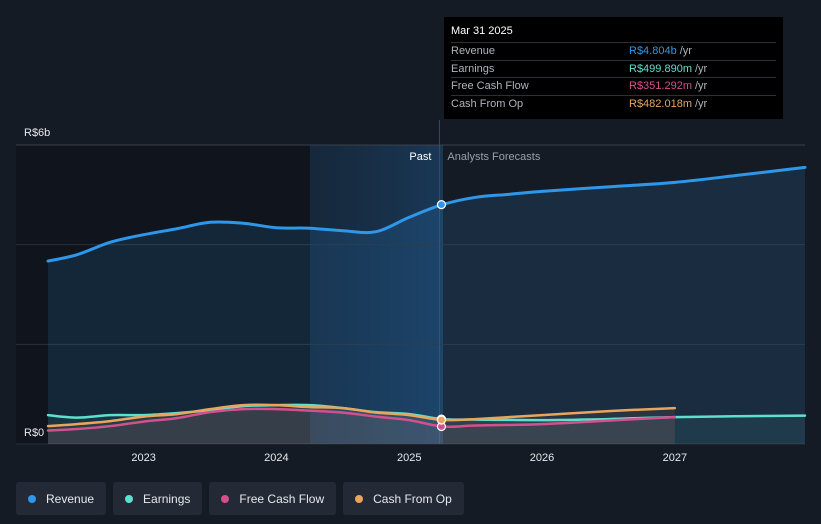 The height and width of the screenshot is (524, 821). What do you see at coordinates (613, 103) in the screenshot?
I see `tooltip-row: Cash From Op R$482.018m/yr` at bounding box center [613, 103].